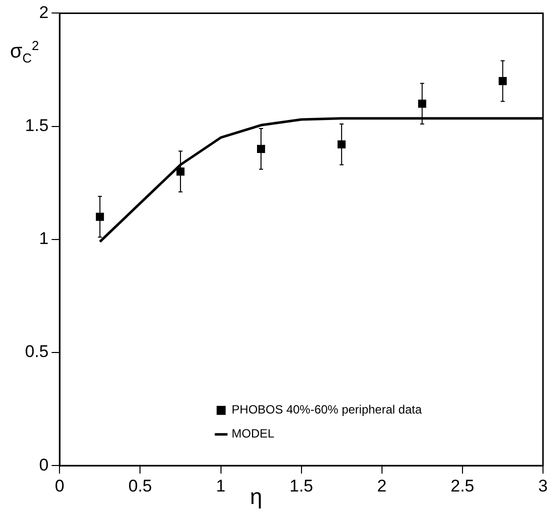  I want to click on y-tick-label: 1, so click(44, 238).